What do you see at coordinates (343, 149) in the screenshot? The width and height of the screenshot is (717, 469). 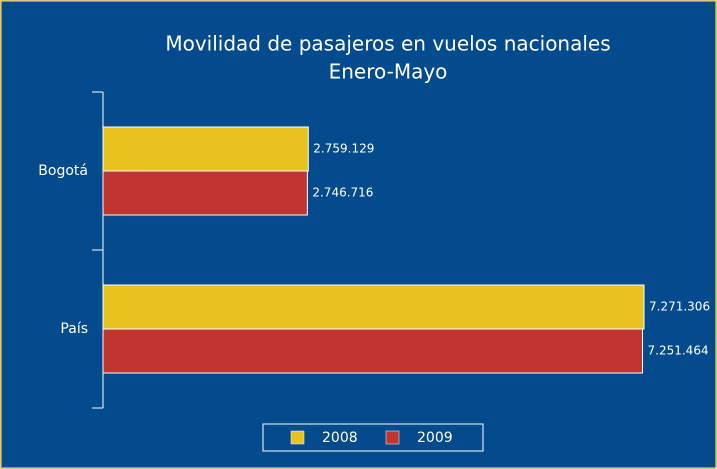 I see `value-label: 2.759.129` at bounding box center [343, 149].